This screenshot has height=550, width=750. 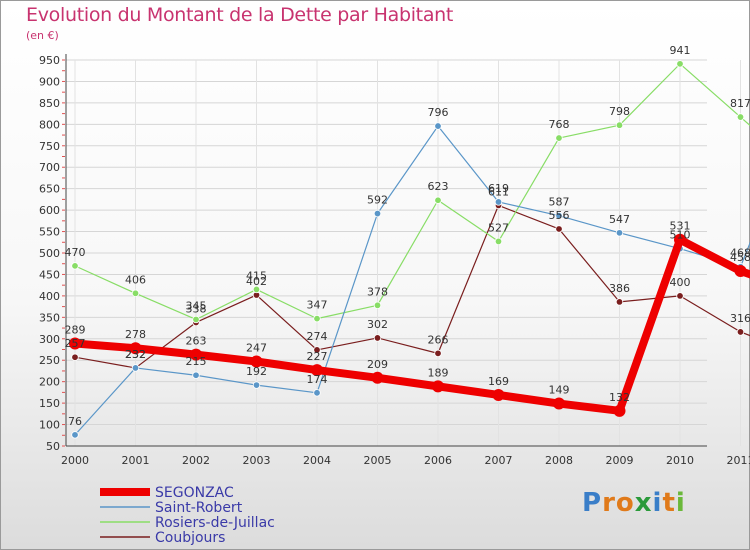 What do you see at coordinates (49, 146) in the screenshot?
I see `y-tick-label: 750` at bounding box center [49, 146].